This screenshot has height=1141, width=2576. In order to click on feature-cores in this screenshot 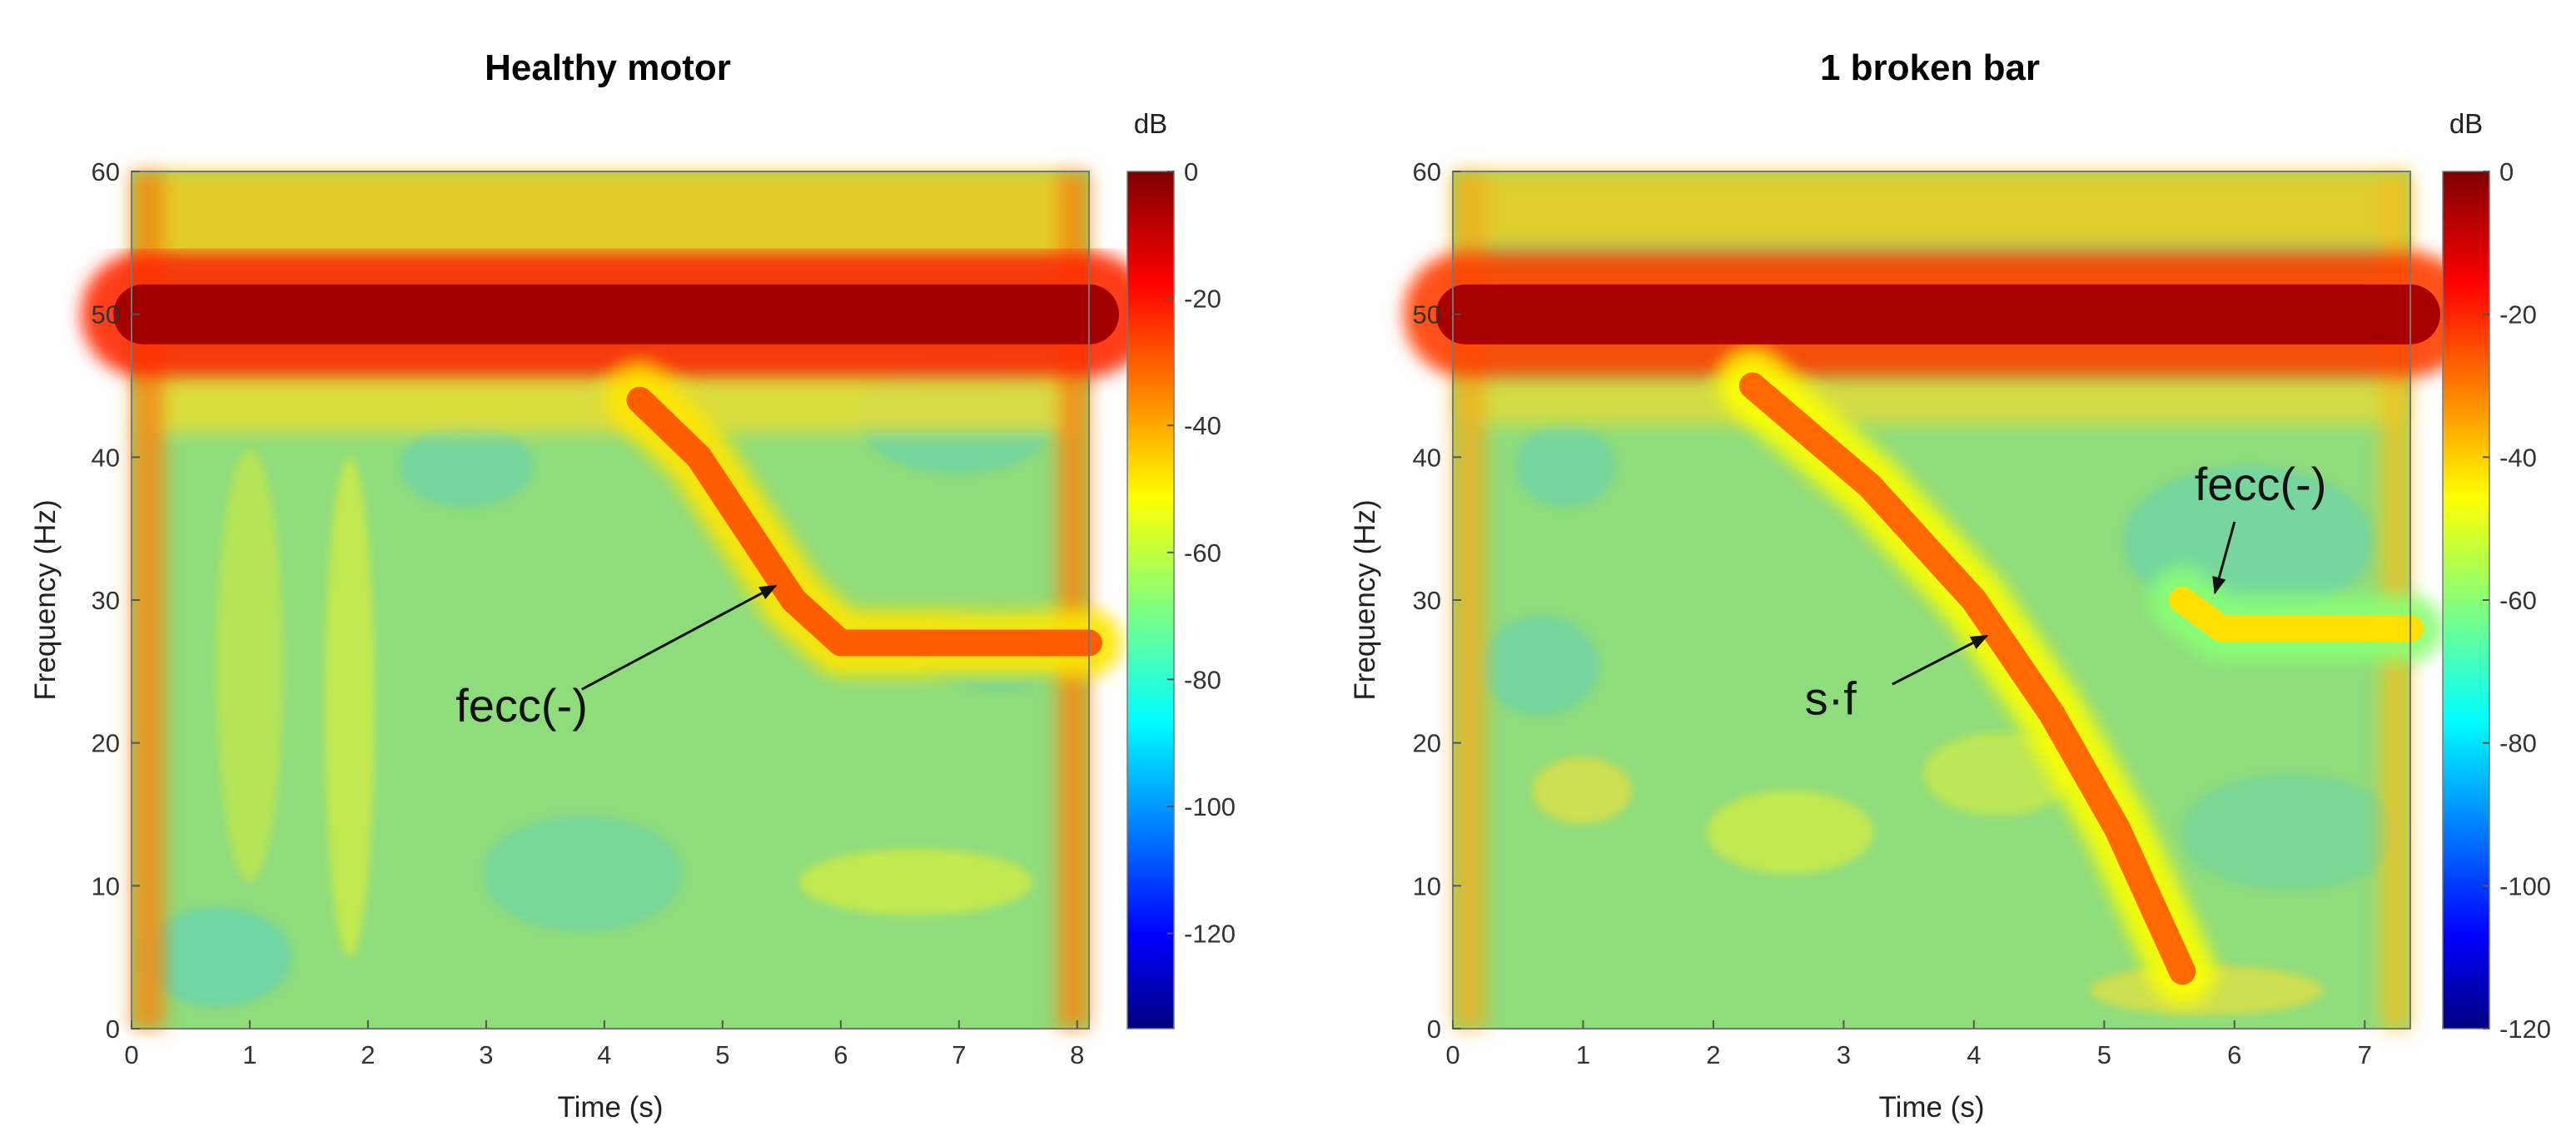, I will do `click(616, 471)`.